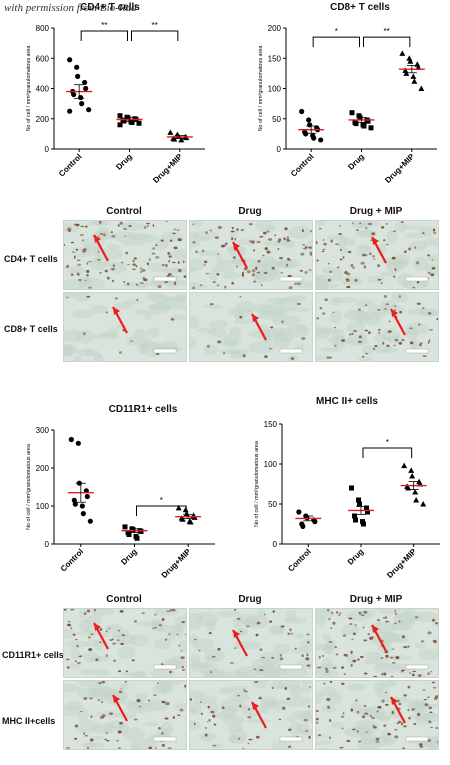  What do you see at coordinates (176, 563) in the screenshot?
I see `x-category-label: Drug+MIP` at bounding box center [176, 563].